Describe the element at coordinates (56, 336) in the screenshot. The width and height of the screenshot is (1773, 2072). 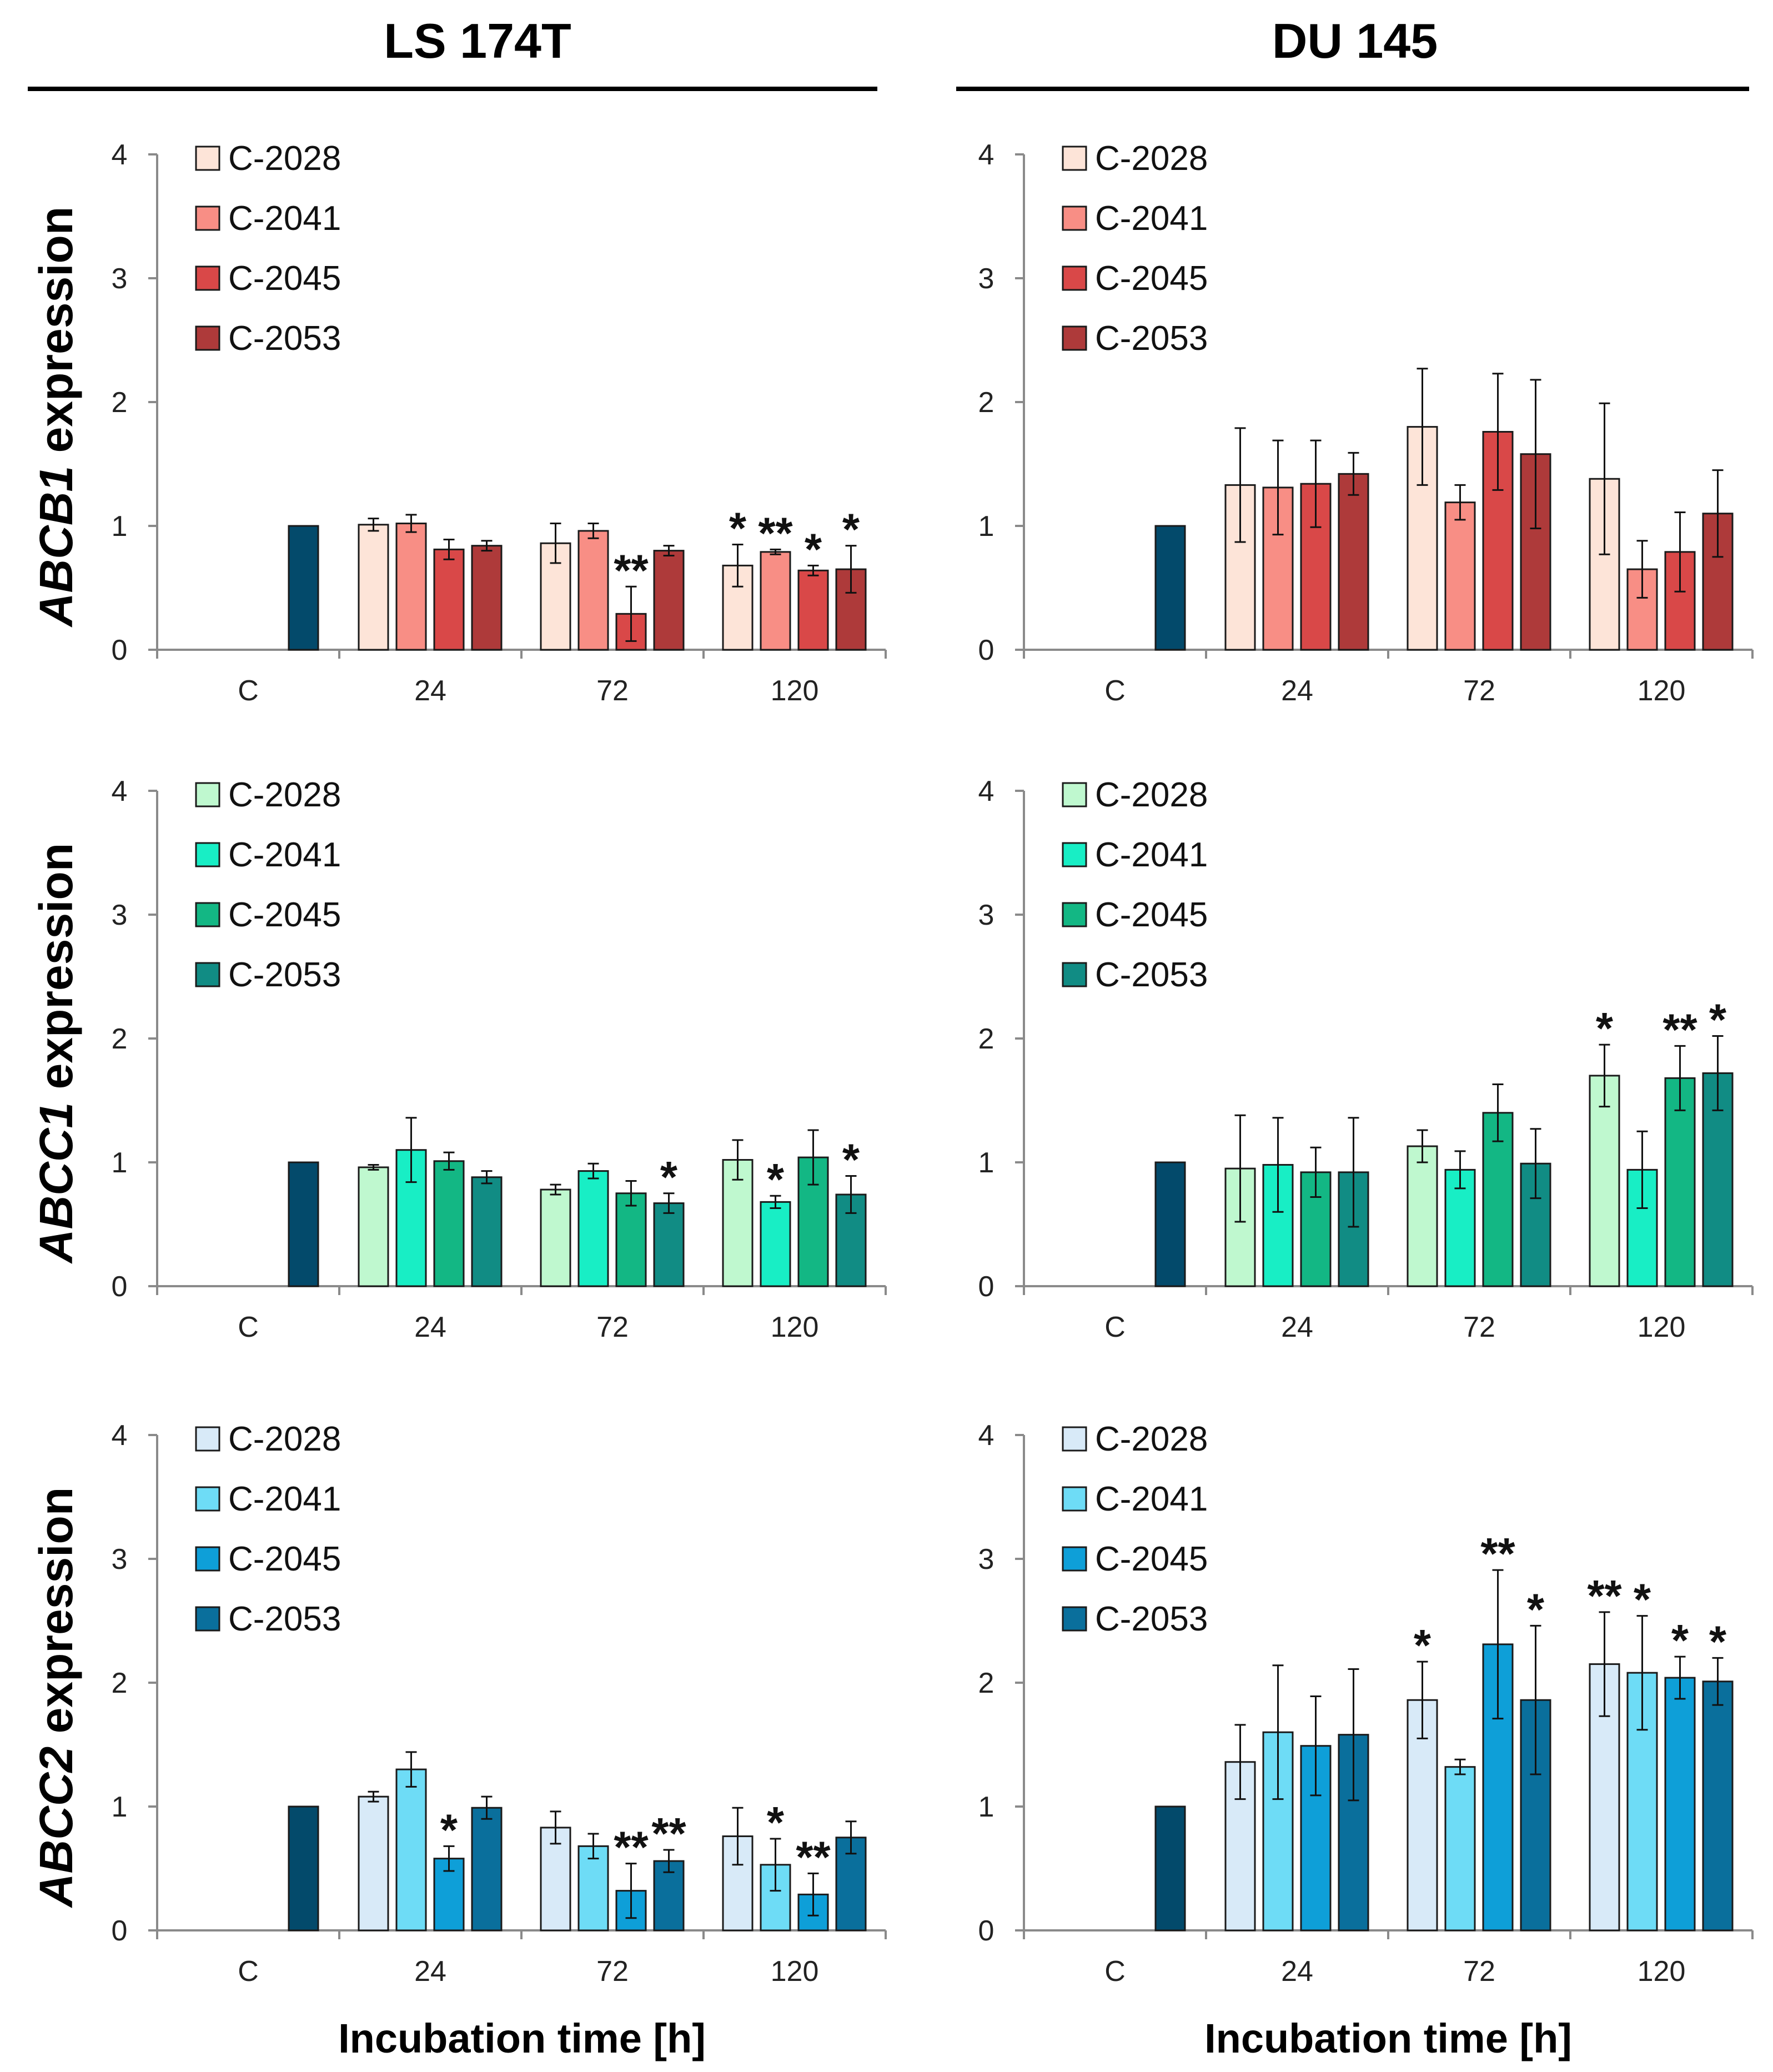
I see `row-label-abcb1-suffix: expression` at that location.